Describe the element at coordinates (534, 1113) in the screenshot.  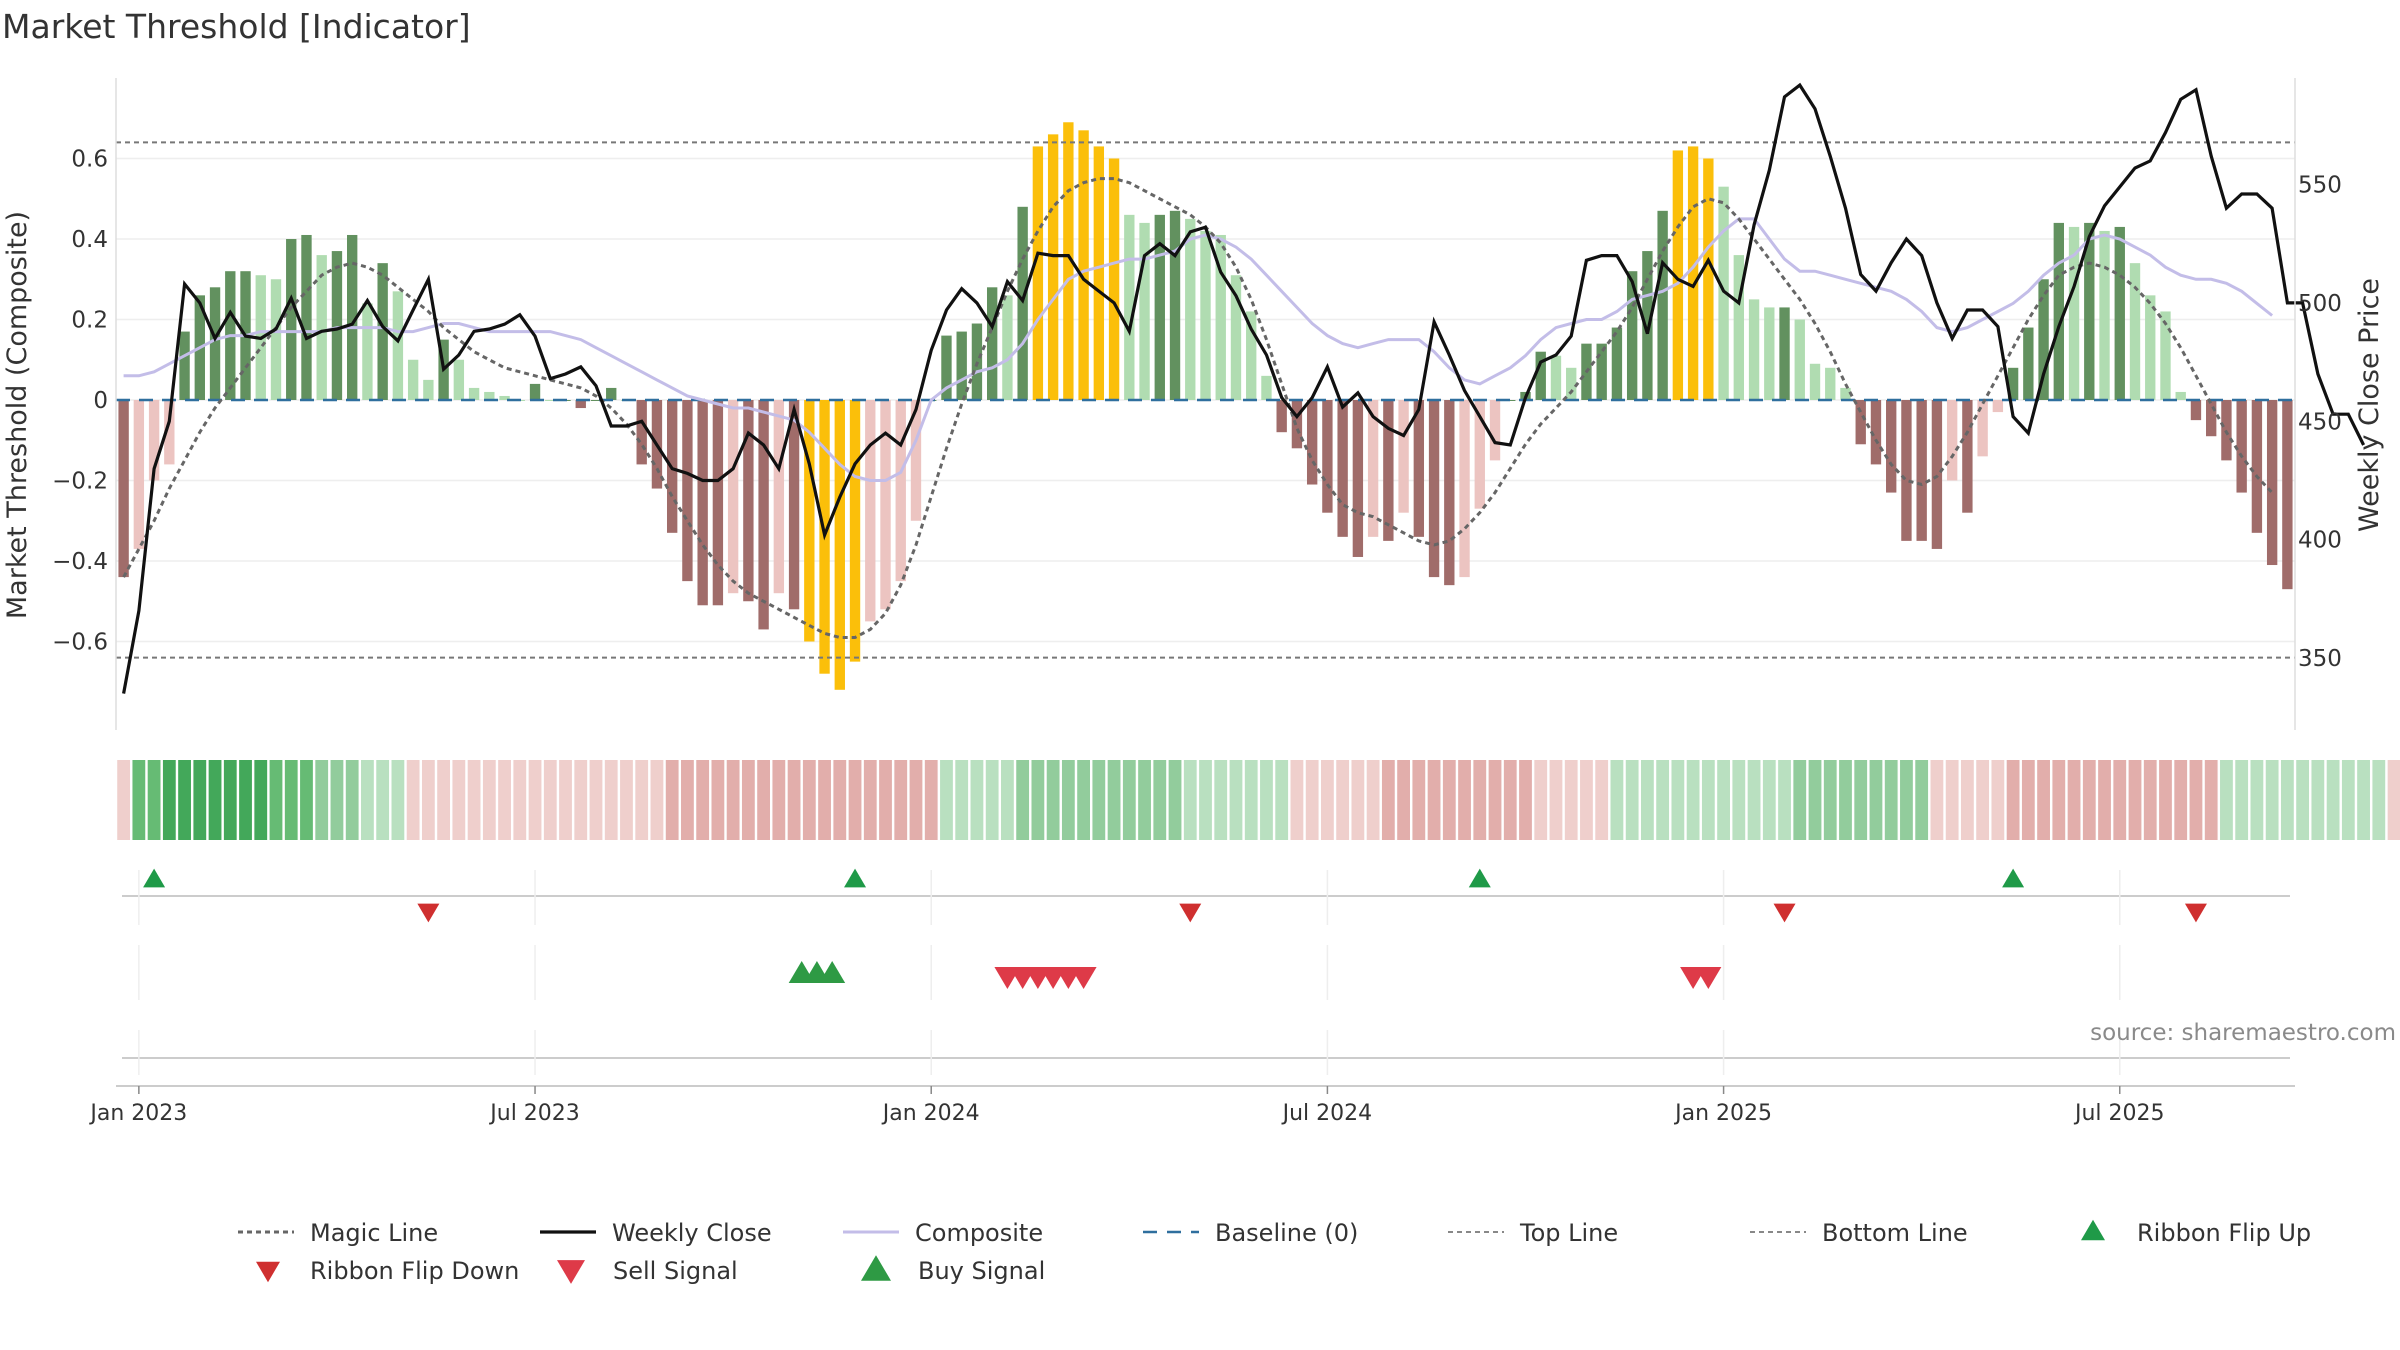
I see `x-tick-label: Jul 2023` at that location.